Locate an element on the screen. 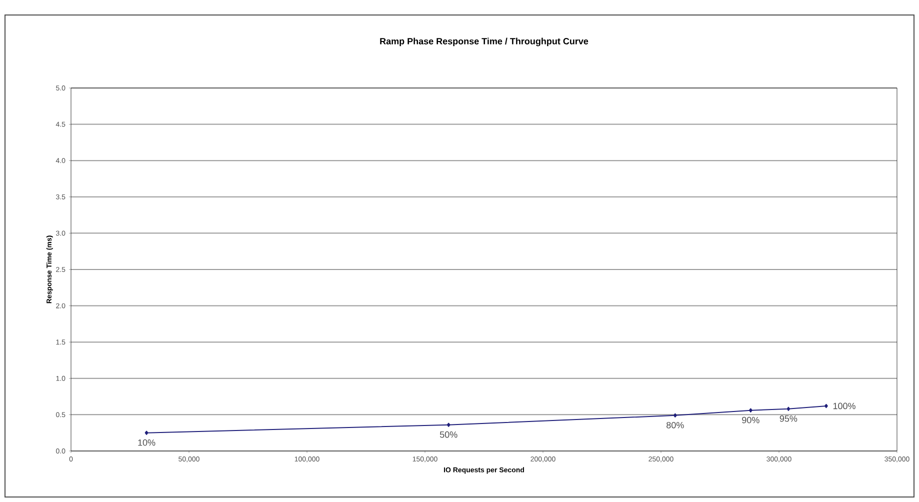 The height and width of the screenshot is (502, 919). annotation: 50% is located at coordinates (449, 434).